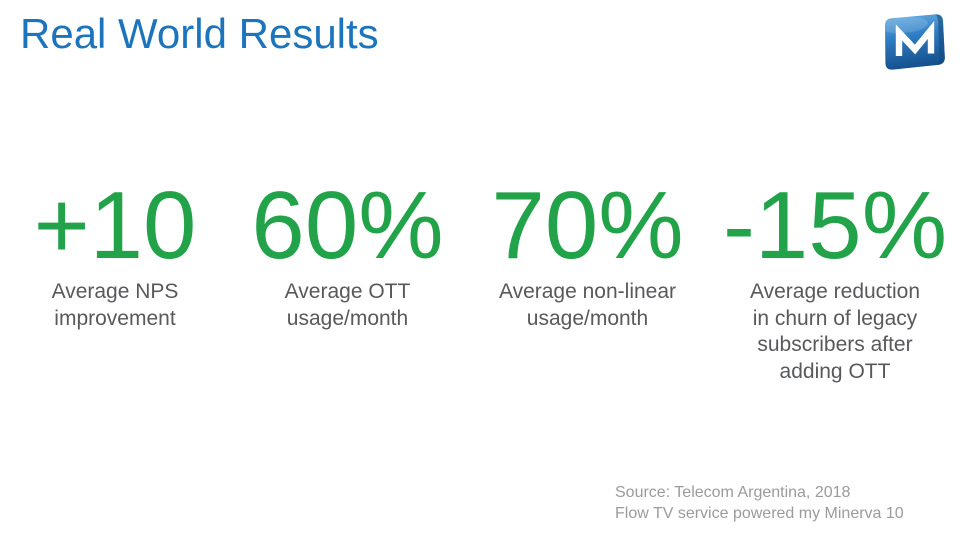  I want to click on stat-caption-nonlinear: Average non-linear usage/month, so click(587, 305).